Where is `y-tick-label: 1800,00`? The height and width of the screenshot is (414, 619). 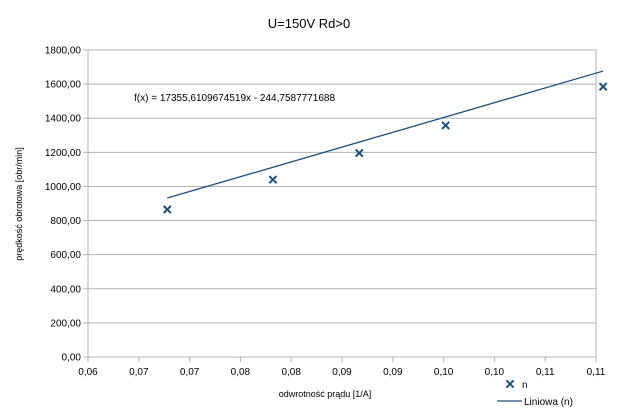
y-tick-label: 1800,00 is located at coordinates (63, 51).